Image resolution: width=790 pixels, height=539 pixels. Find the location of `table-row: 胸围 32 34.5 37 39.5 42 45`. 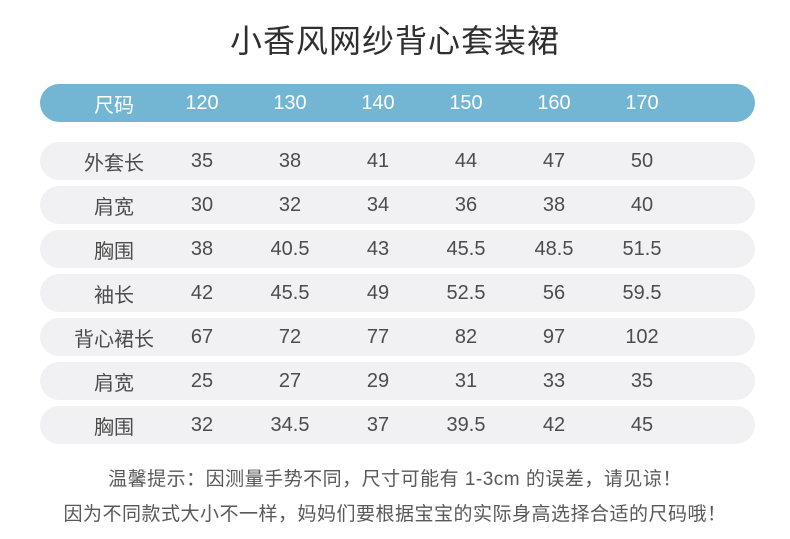

table-row: 胸围 32 34.5 37 39.5 42 45 is located at coordinates (397, 425).